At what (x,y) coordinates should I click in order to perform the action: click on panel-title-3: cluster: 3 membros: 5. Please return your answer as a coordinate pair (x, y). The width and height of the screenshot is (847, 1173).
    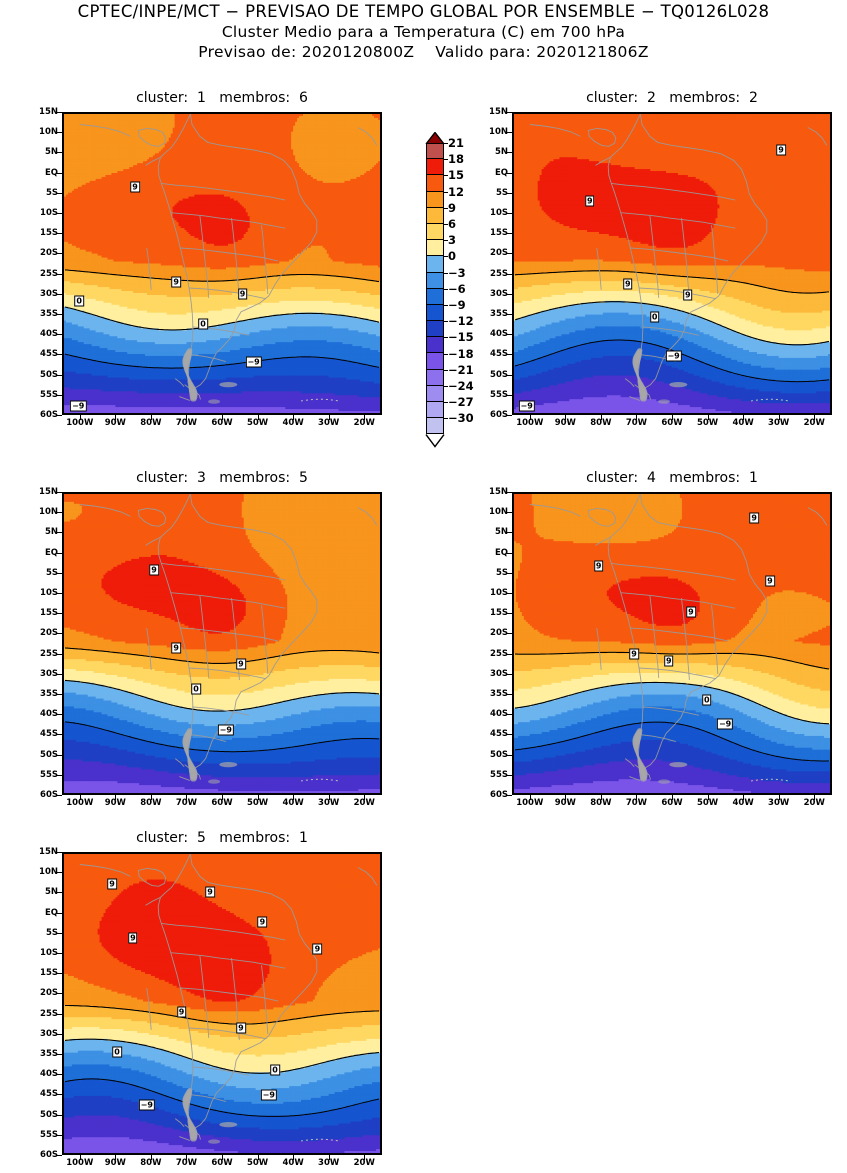
    Looking at the image, I should click on (222, 478).